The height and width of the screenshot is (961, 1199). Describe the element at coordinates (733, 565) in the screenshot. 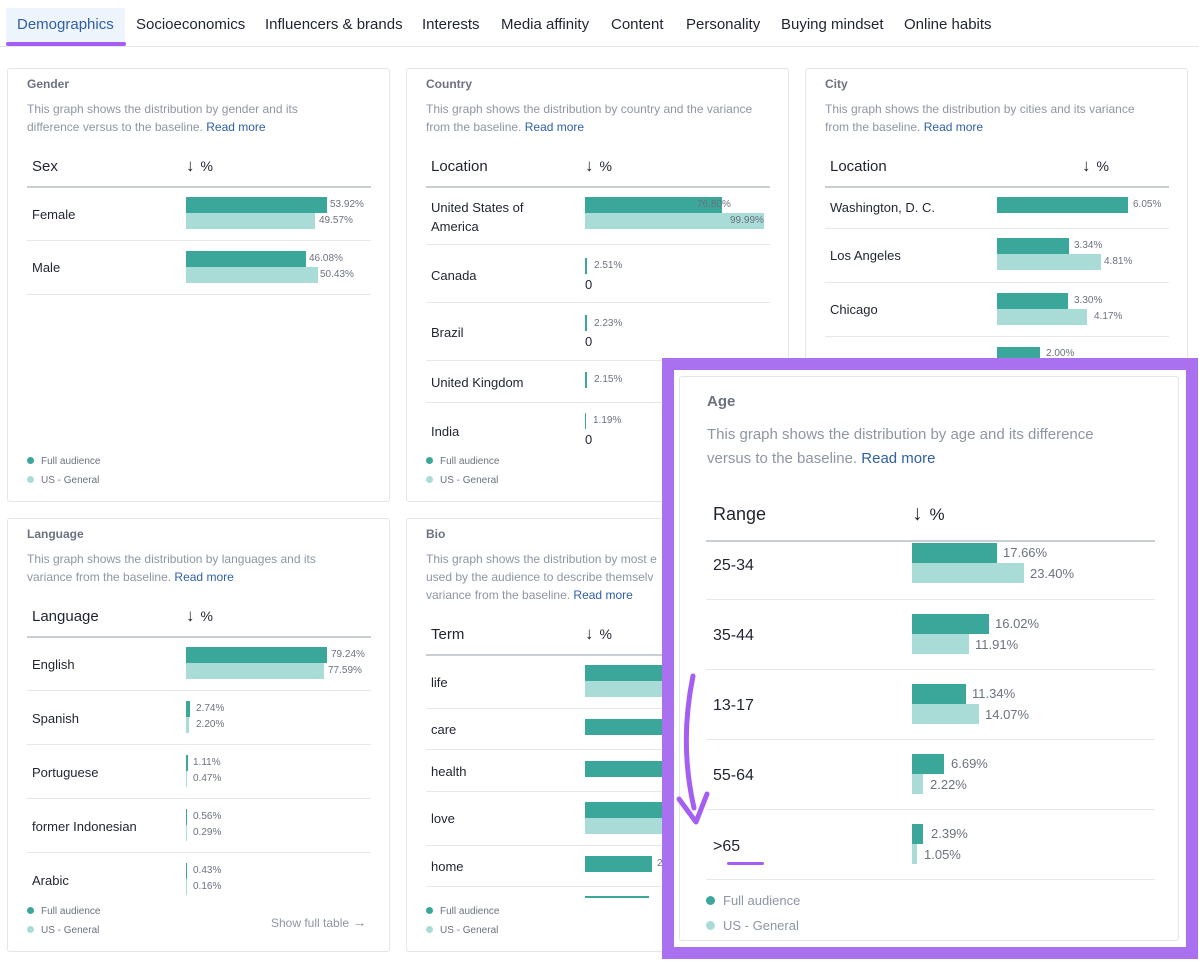

I see `row-label: 25-34` at that location.